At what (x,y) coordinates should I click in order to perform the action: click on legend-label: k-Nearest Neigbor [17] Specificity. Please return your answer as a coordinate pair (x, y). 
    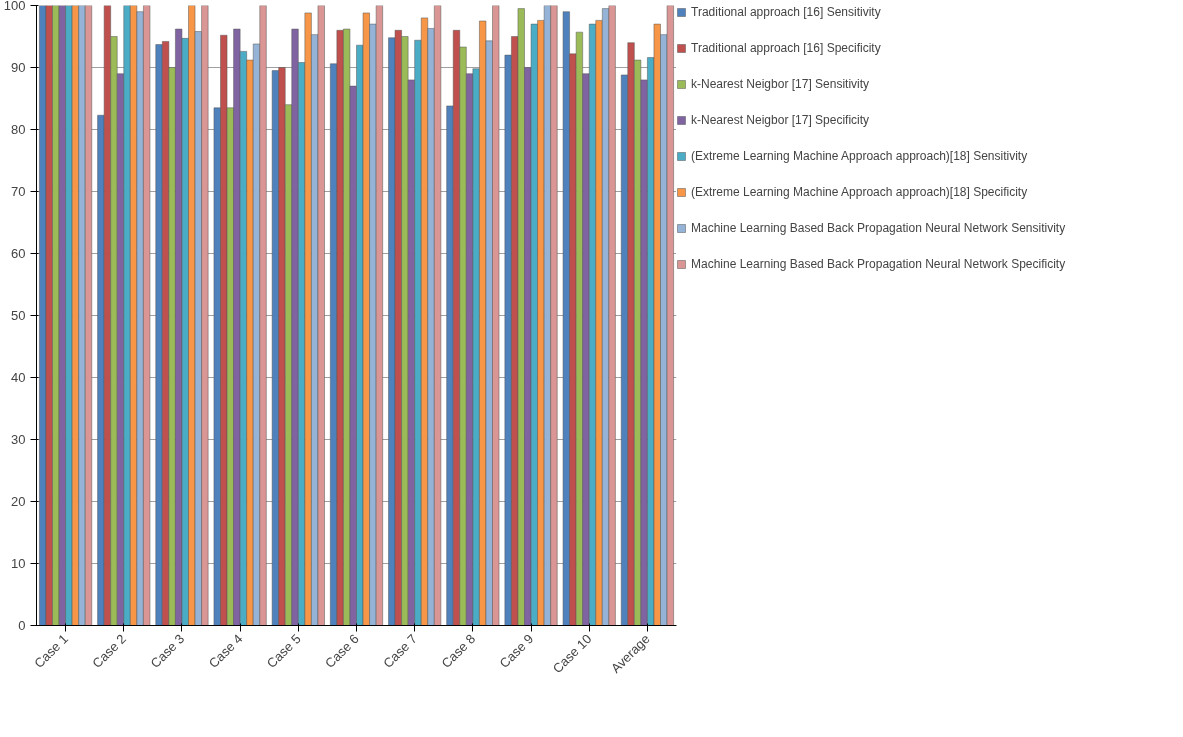
    Looking at the image, I should click on (780, 120).